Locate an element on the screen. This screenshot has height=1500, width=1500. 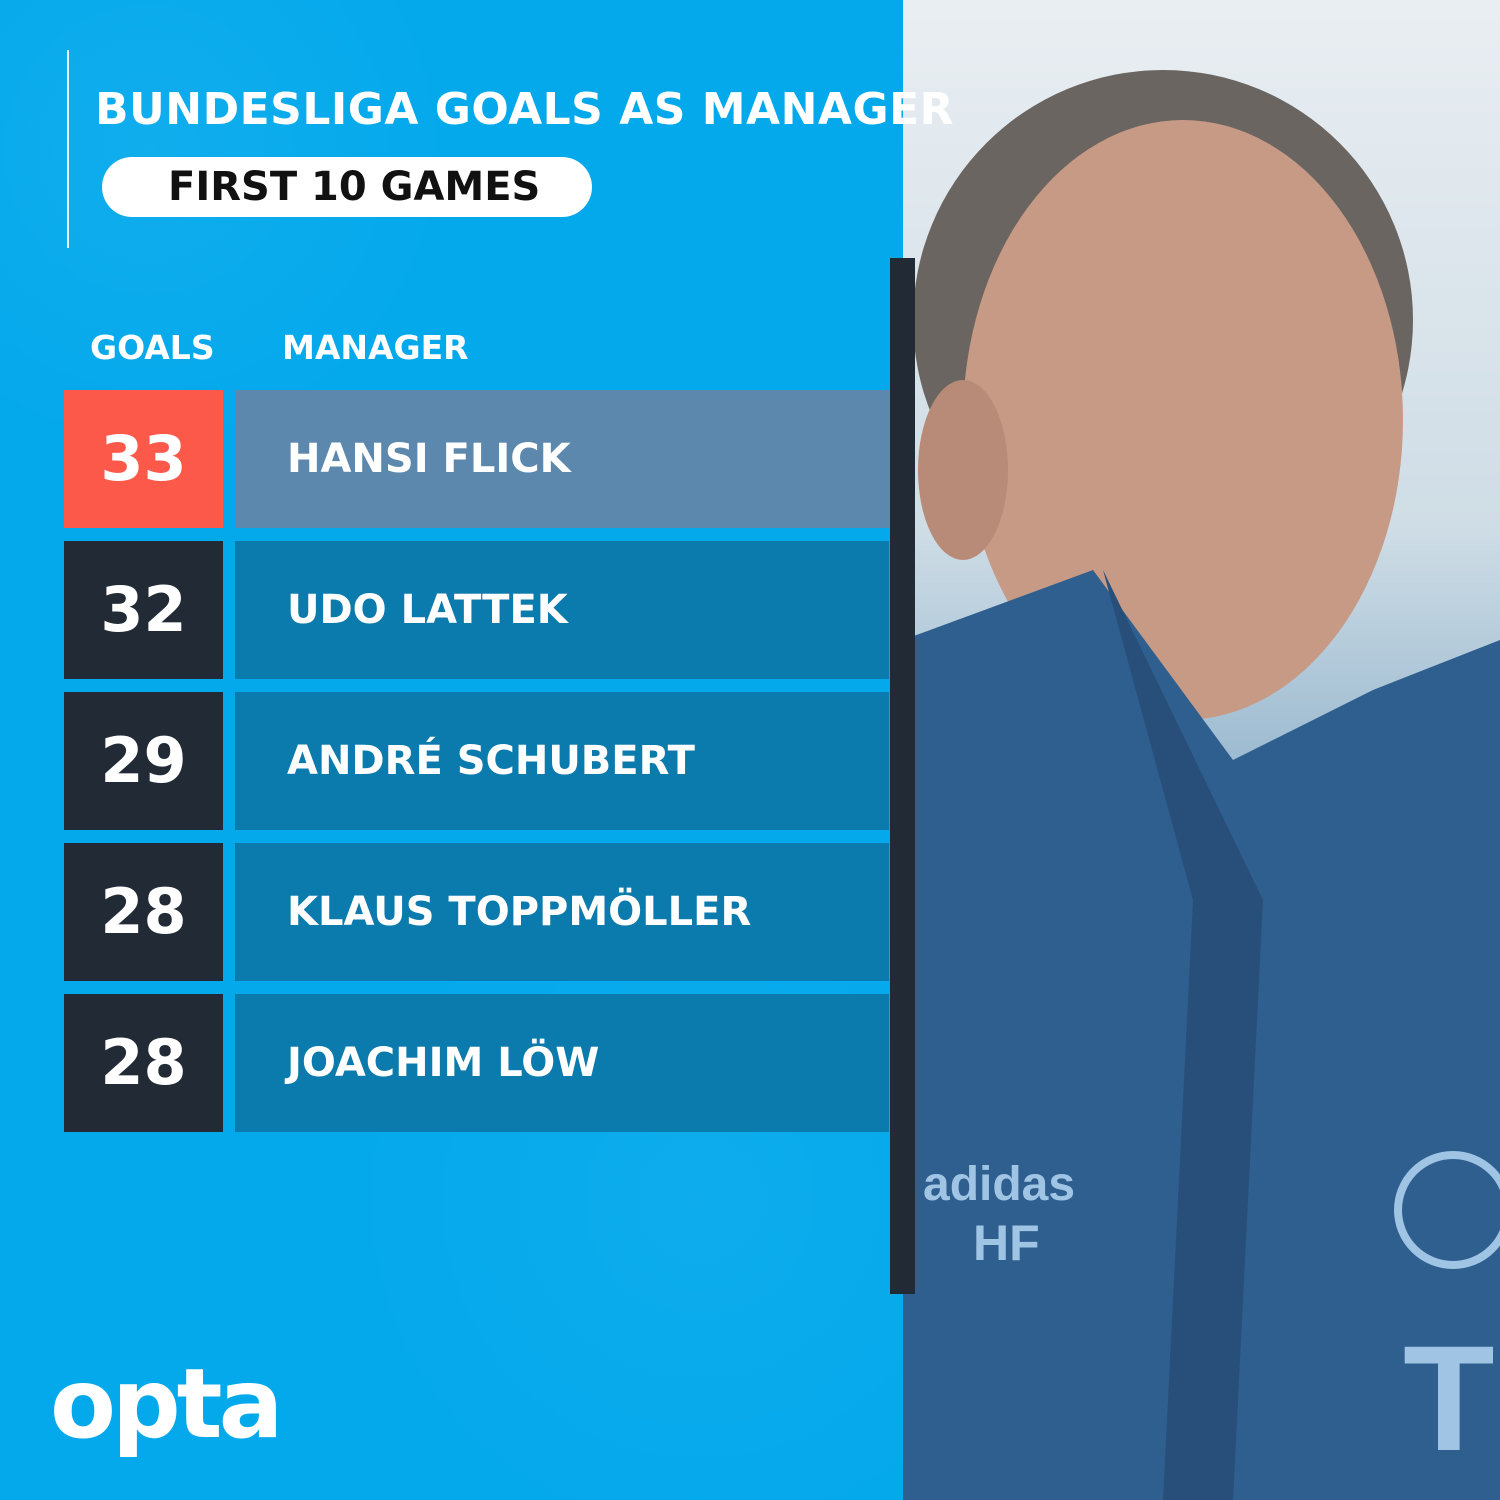
table-row: 29 ANDRÉ SCHUBERT is located at coordinates (476, 761).